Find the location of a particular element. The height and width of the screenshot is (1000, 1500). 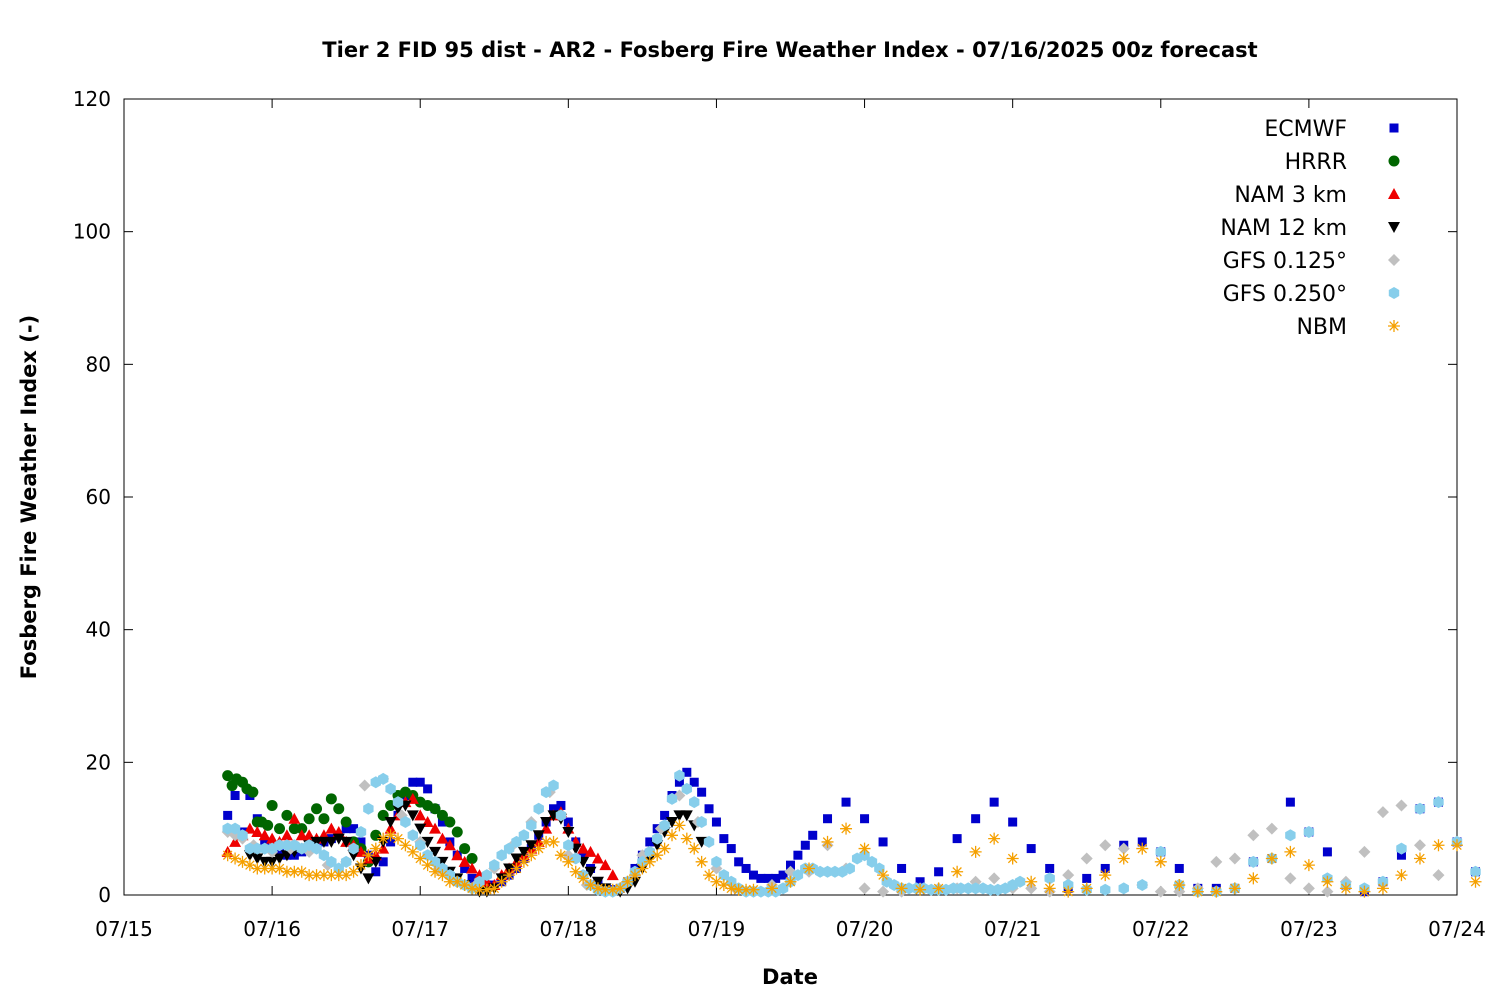

y-axis-label: Fosberg Fire Weather Index (-) is located at coordinates (29, 497).